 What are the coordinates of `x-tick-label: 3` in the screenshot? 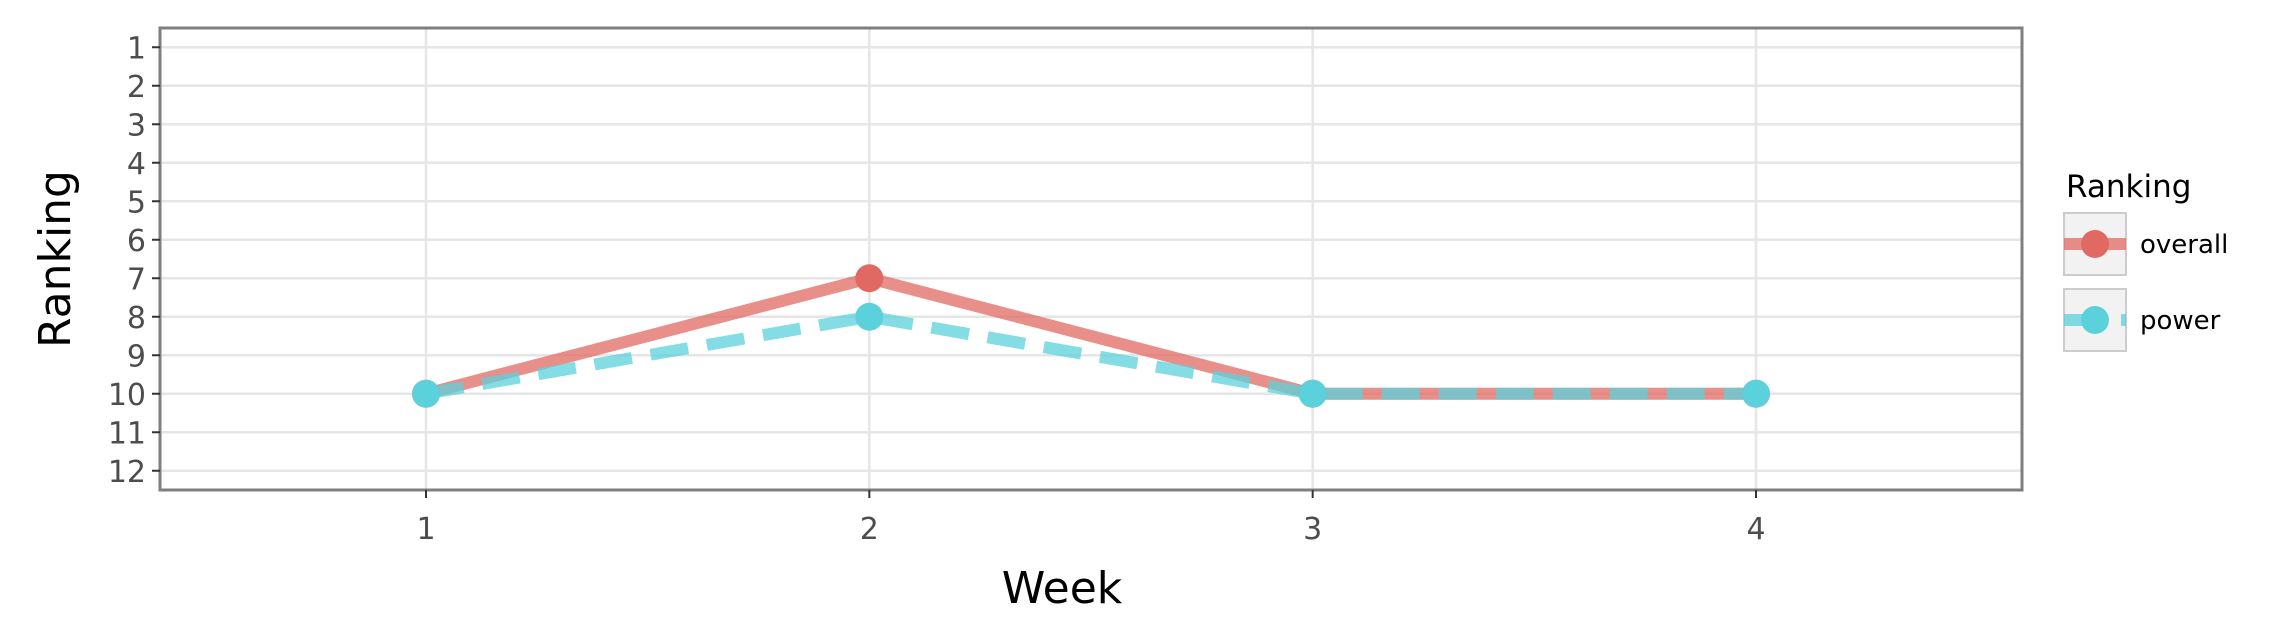 It's located at (1312, 529).